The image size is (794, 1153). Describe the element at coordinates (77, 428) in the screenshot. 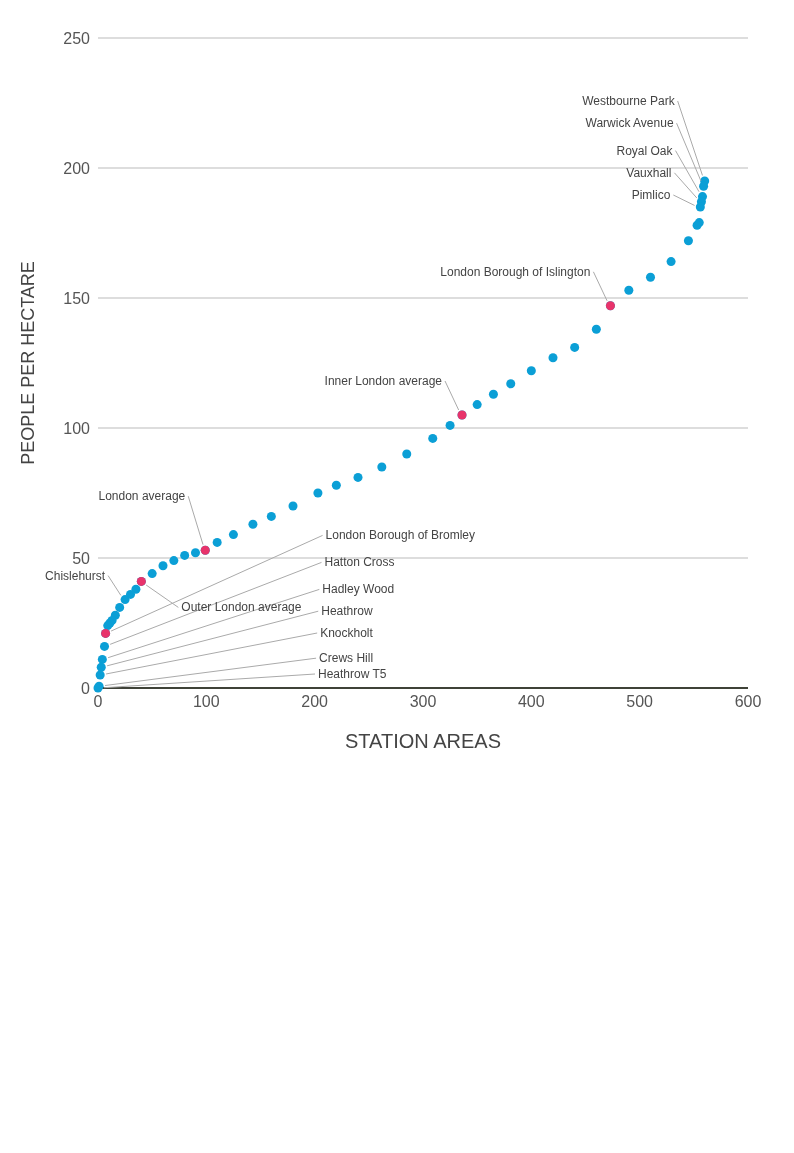

I see `y-tick-label: 100` at that location.